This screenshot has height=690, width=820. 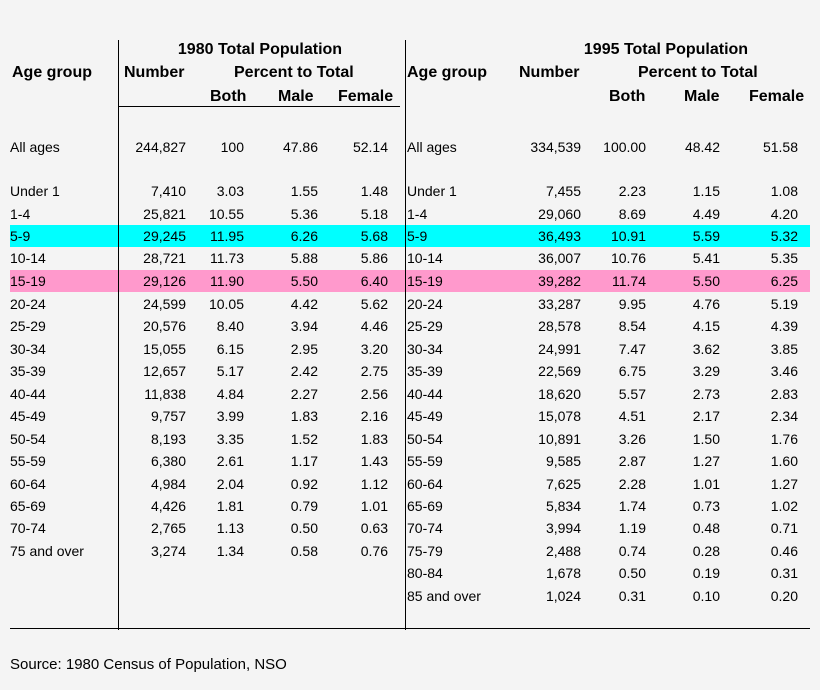 I want to click on cell-1995-number: 24,991, so click(x=559, y=349).